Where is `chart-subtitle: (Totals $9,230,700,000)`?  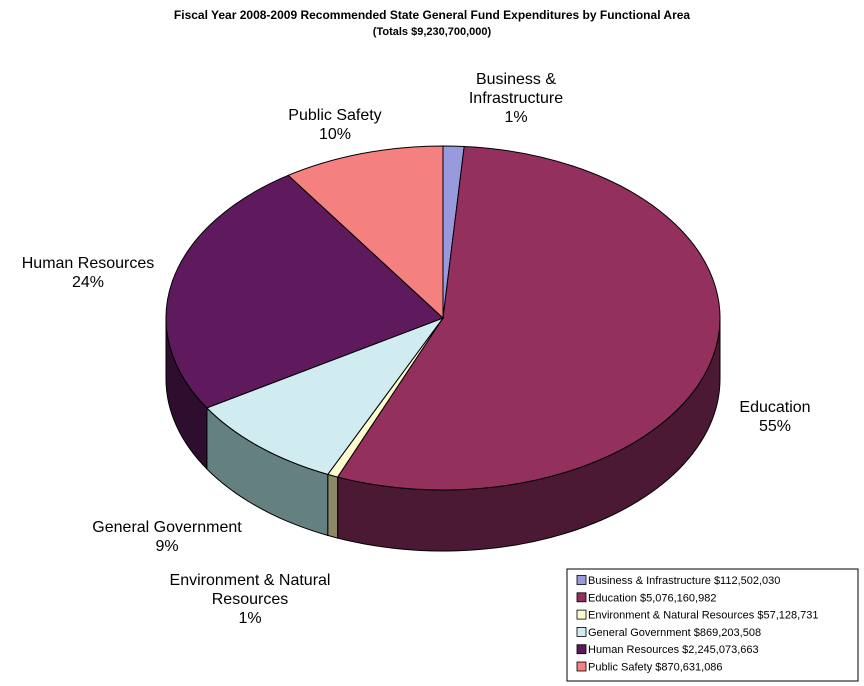
chart-subtitle: (Totals $9,230,700,000) is located at coordinates (432, 32).